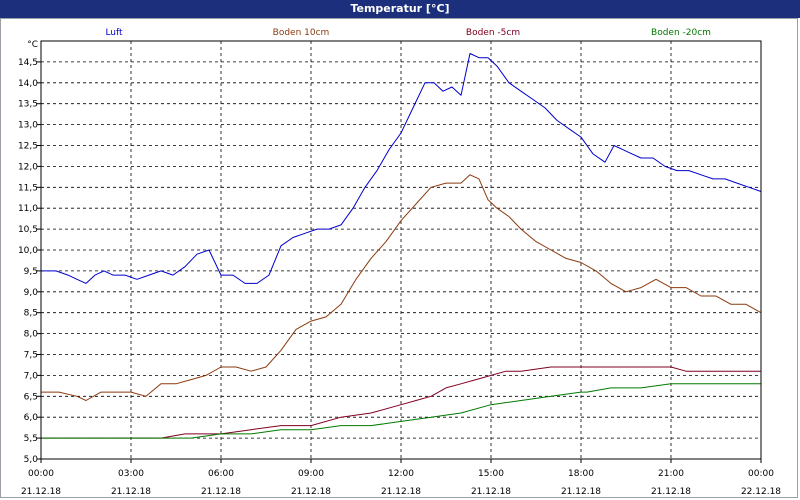 The image size is (800, 500). What do you see at coordinates (31, 460) in the screenshot?
I see `y-tick-label: 5,0` at bounding box center [31, 460].